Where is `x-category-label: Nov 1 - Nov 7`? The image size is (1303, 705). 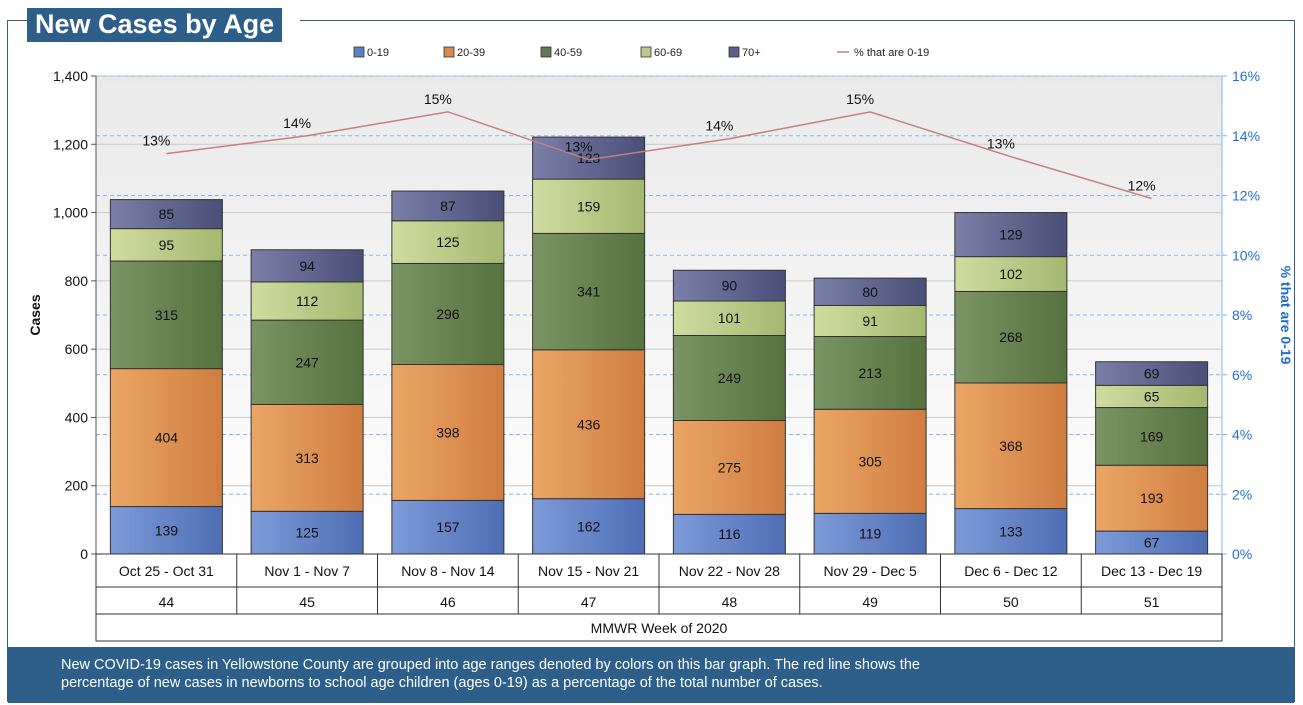
x-category-label: Nov 1 - Nov 7 is located at coordinates (307, 571).